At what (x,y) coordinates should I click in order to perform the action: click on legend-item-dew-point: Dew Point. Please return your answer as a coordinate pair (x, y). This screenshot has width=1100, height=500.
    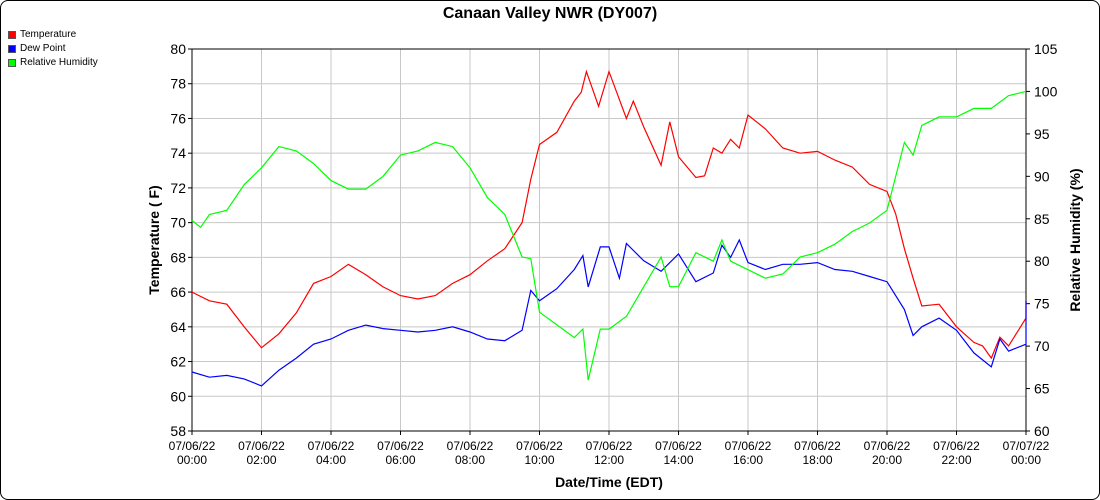
    Looking at the image, I should click on (53, 49).